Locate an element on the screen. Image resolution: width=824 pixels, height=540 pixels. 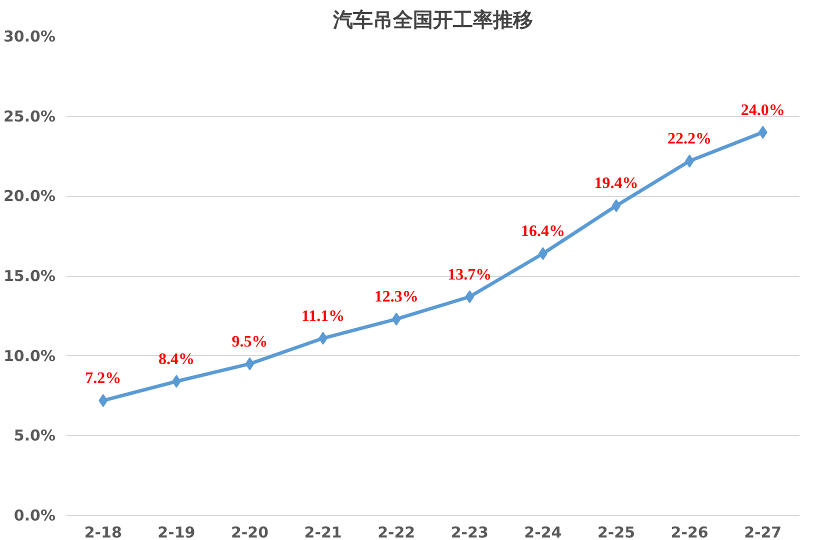
data-label: 19.4% is located at coordinates (616, 183).